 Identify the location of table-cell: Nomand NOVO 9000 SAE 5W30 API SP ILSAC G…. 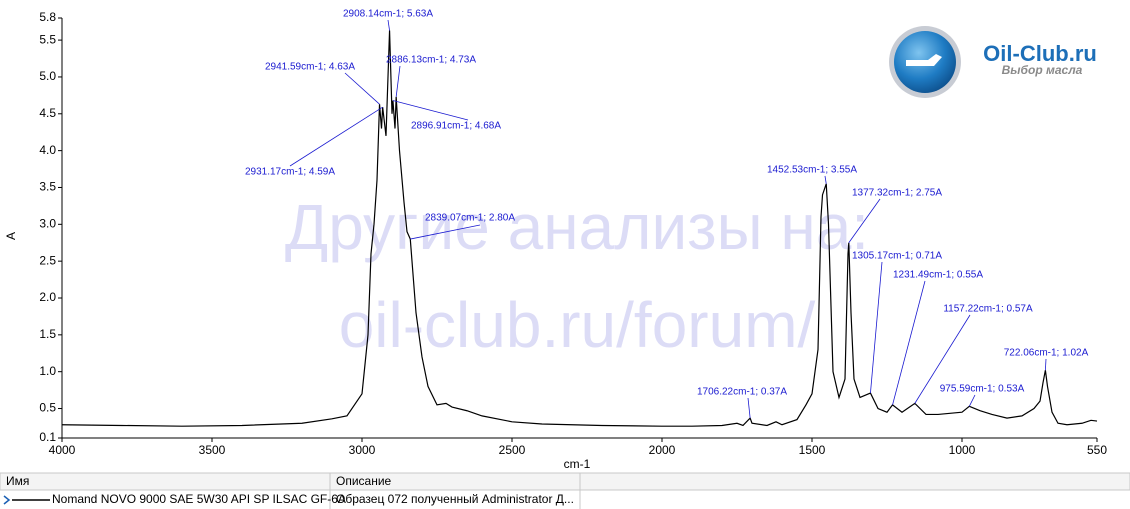
(199, 499).